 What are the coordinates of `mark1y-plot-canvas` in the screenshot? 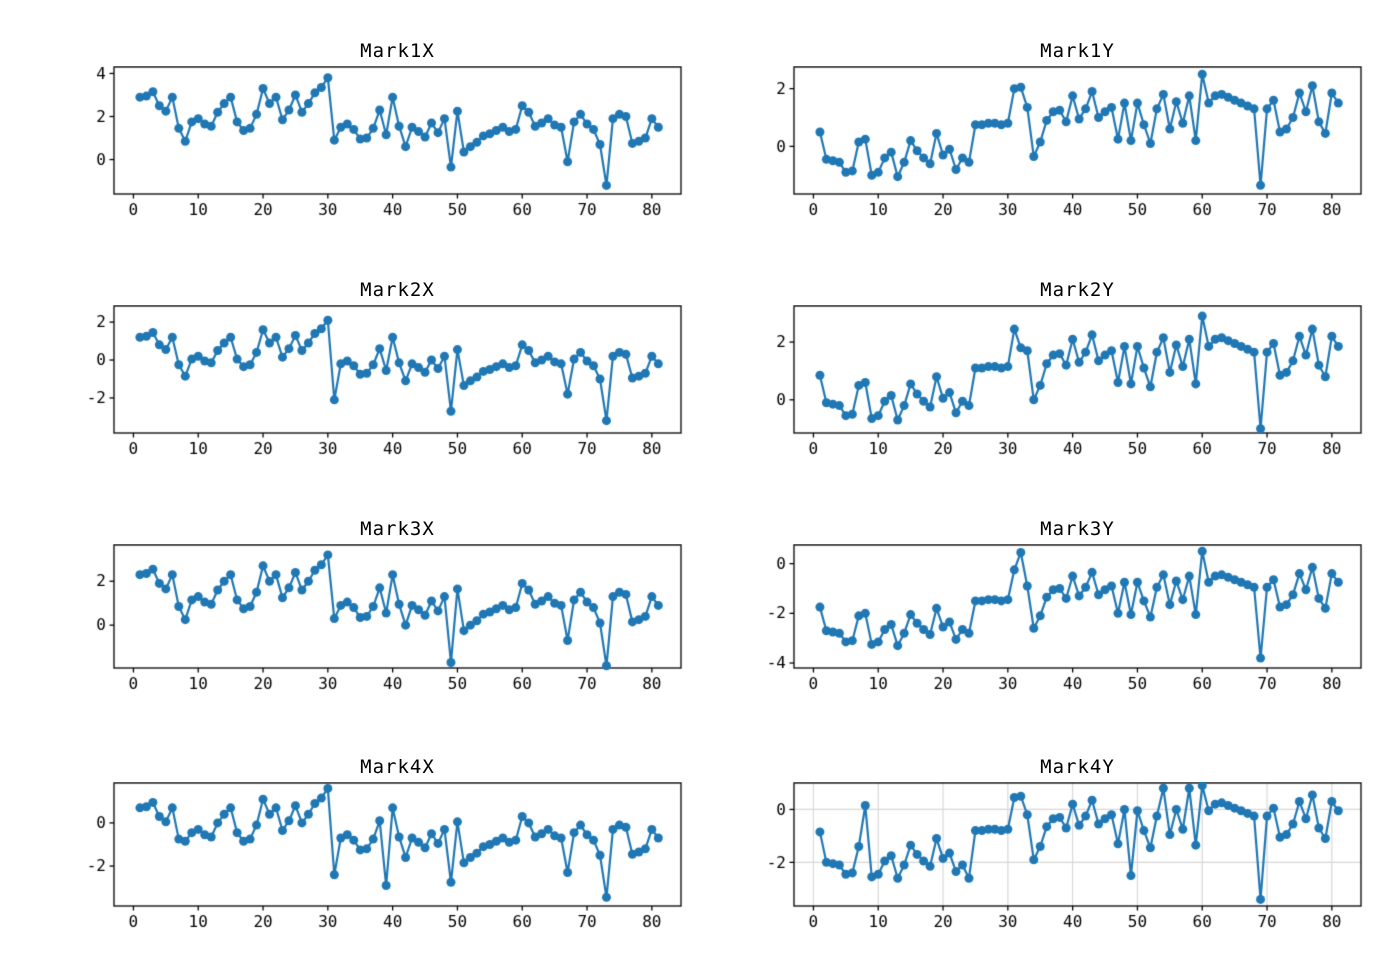 It's located at (1054, 147).